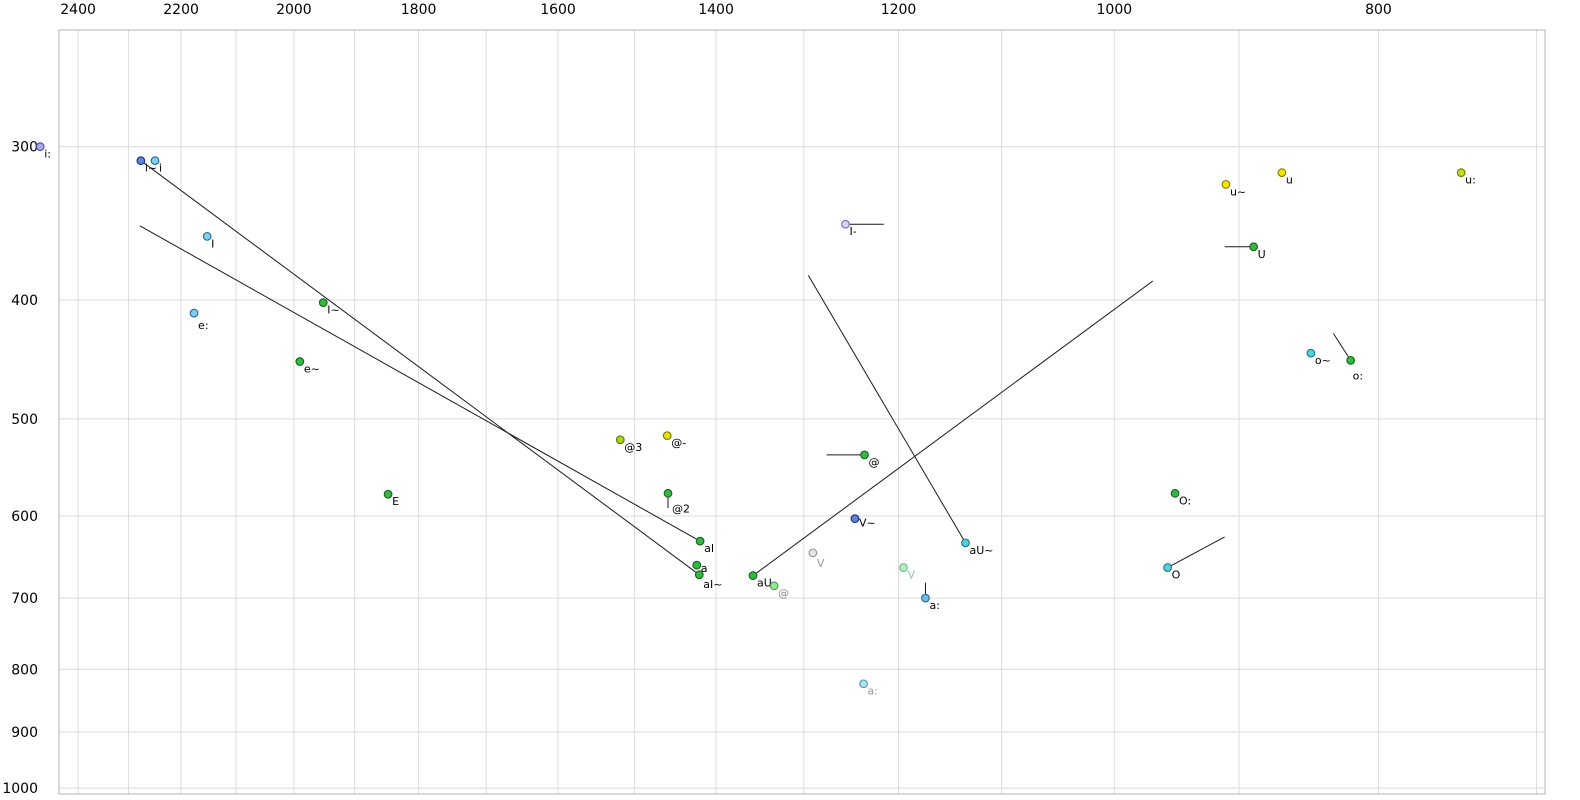 The width and height of the screenshot is (1580, 800). I want to click on vowel-label: u, so click(1289, 180).